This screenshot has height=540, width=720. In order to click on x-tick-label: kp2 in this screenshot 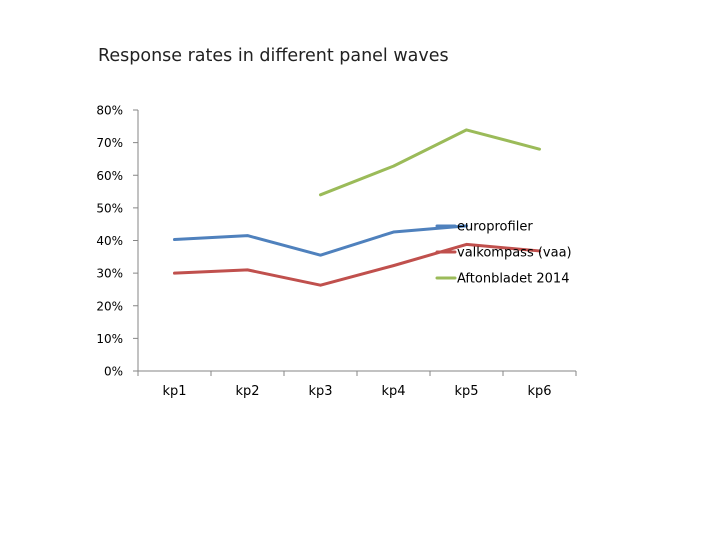, I will do `click(247, 391)`.